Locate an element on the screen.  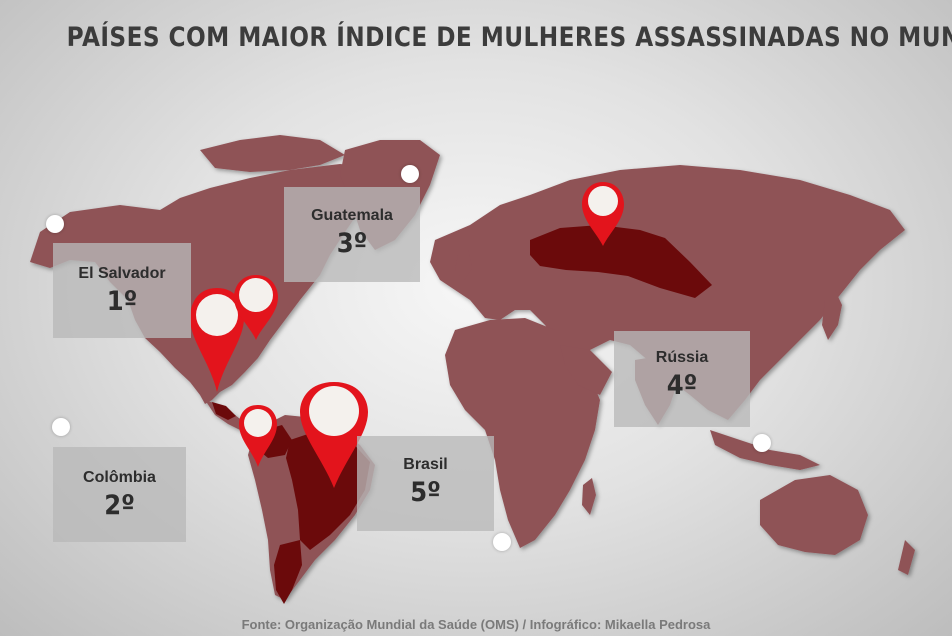
pin-guatemala is located at coordinates (256, 307).